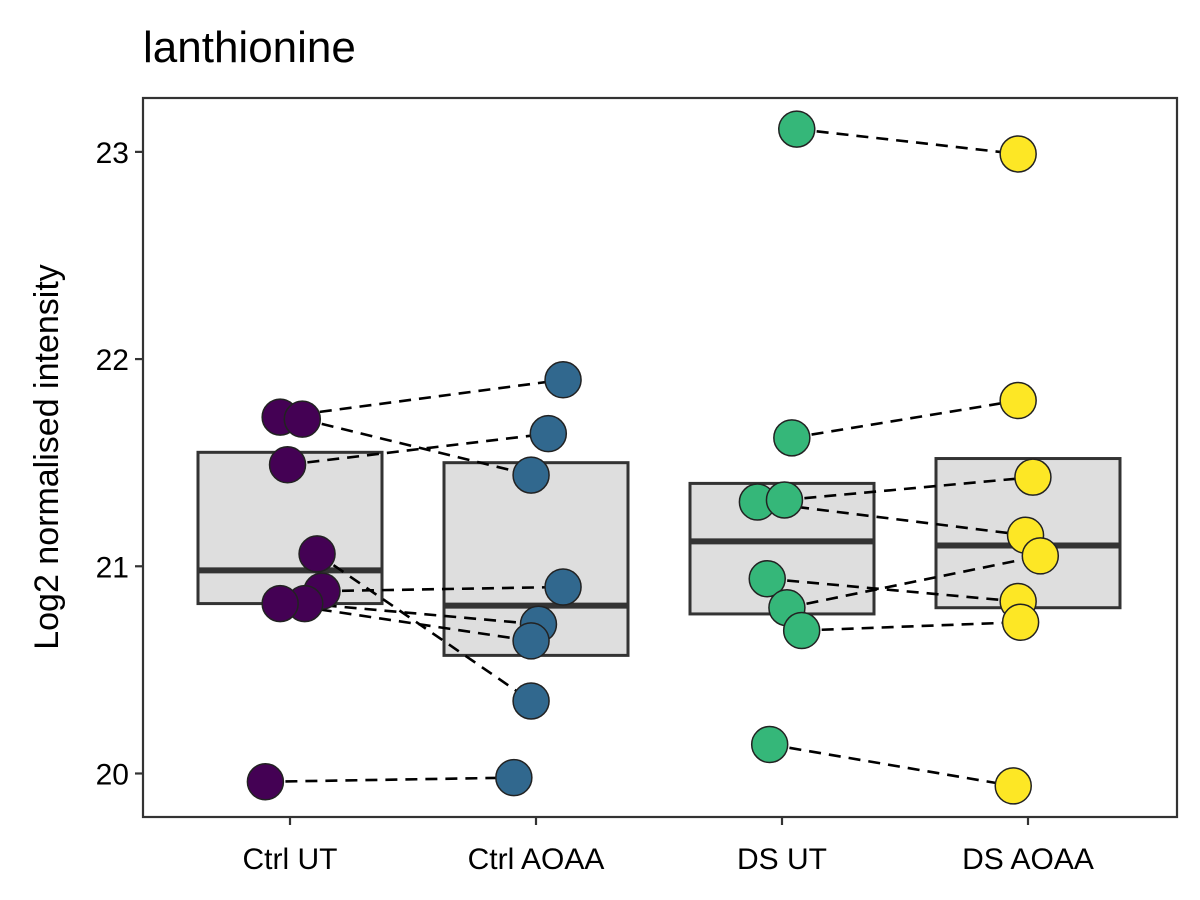 The height and width of the screenshot is (900, 1200). Describe the element at coordinates (290, 859) in the screenshot. I see `x-tick-label-0: Ctrl UT` at that location.